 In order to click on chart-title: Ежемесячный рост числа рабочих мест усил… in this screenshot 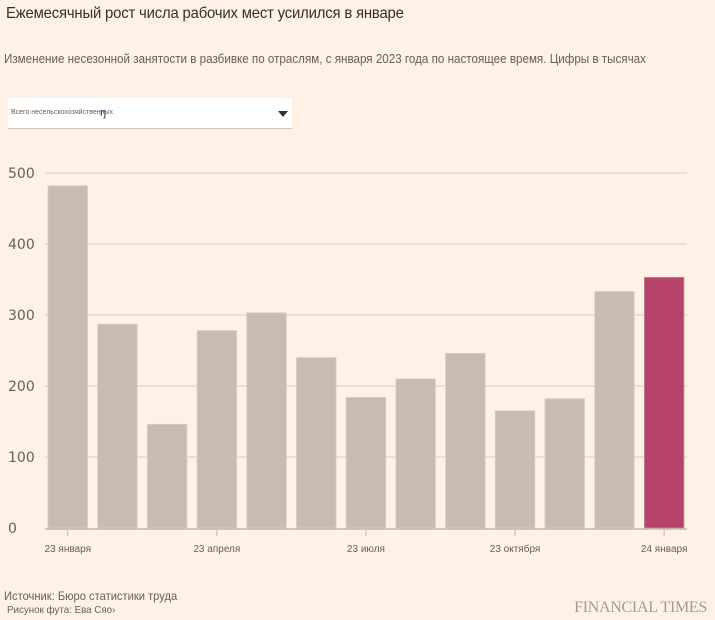, I will do `click(205, 13)`.